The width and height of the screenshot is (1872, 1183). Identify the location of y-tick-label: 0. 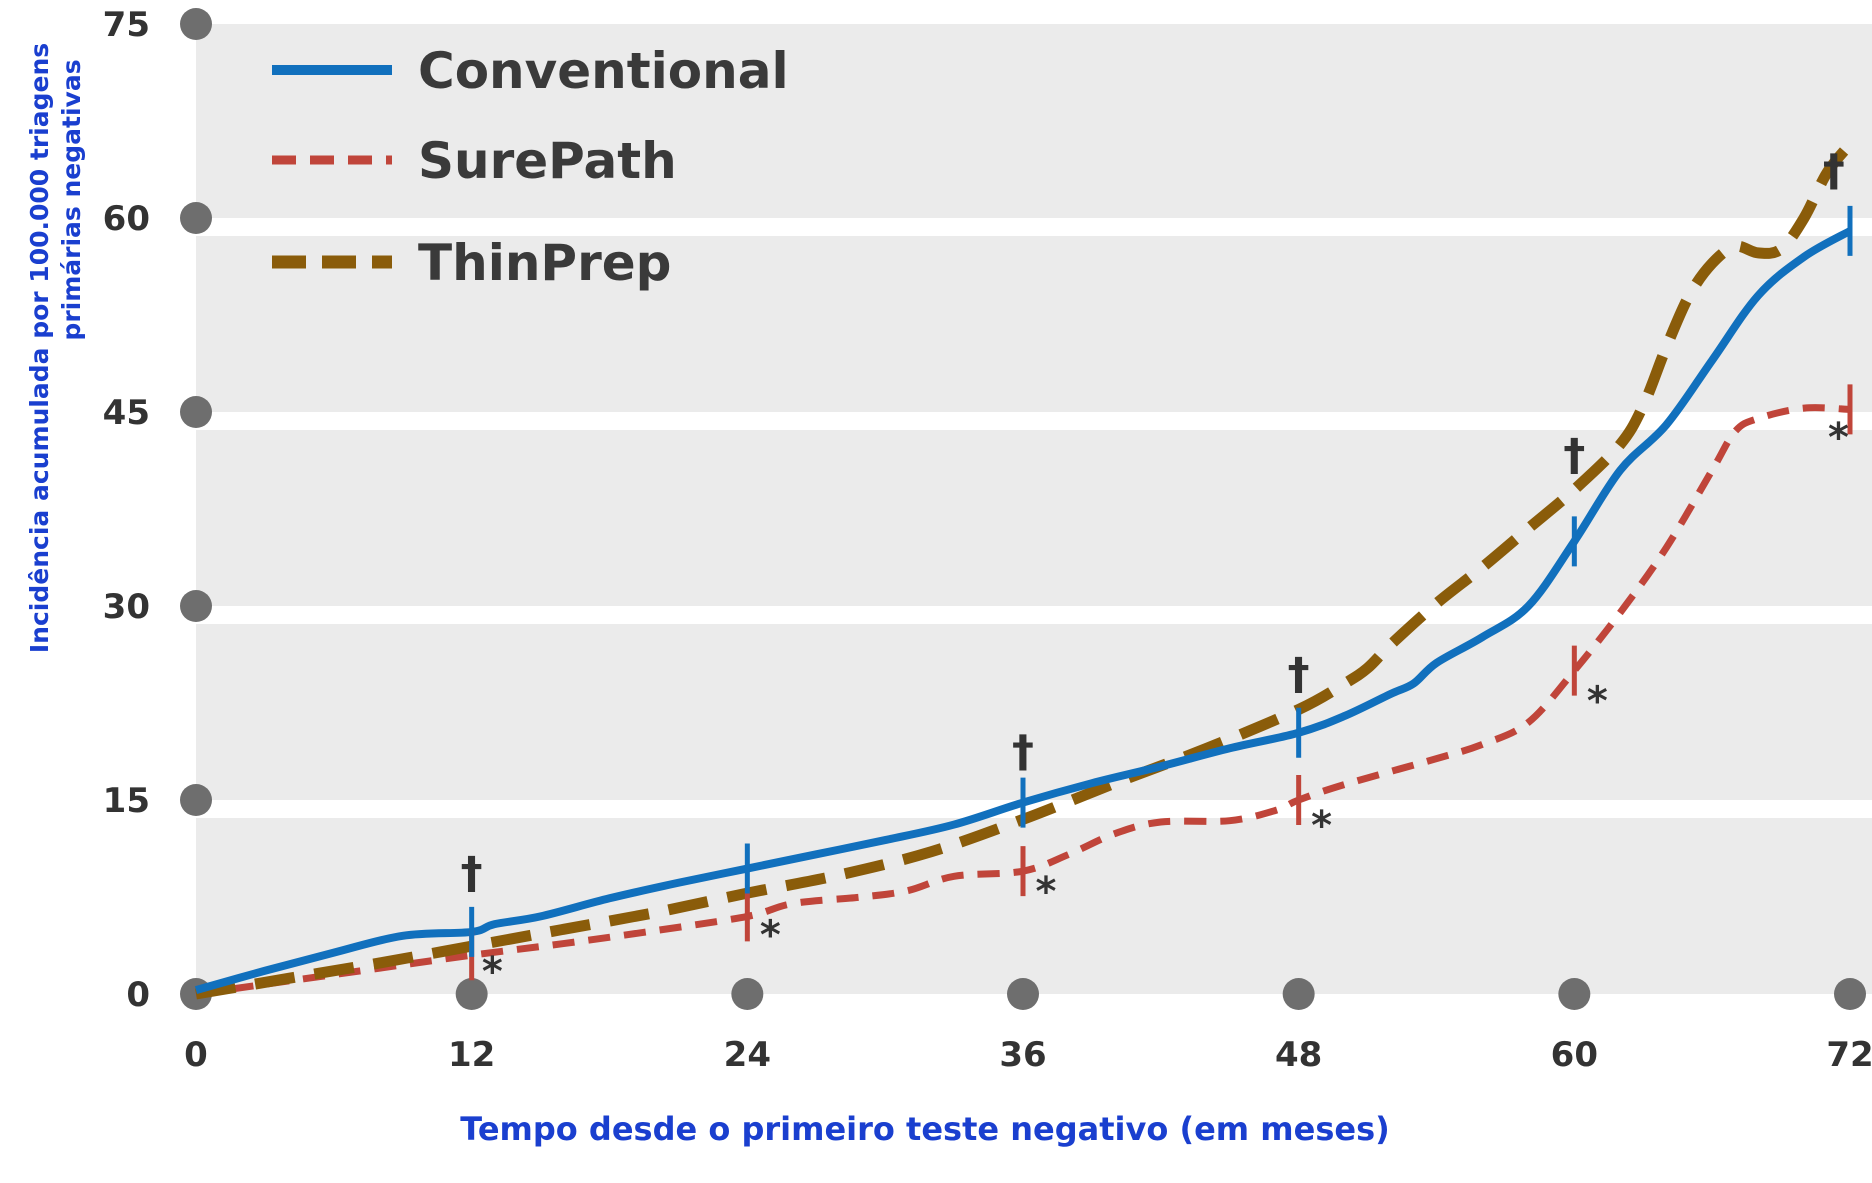
(138, 995).